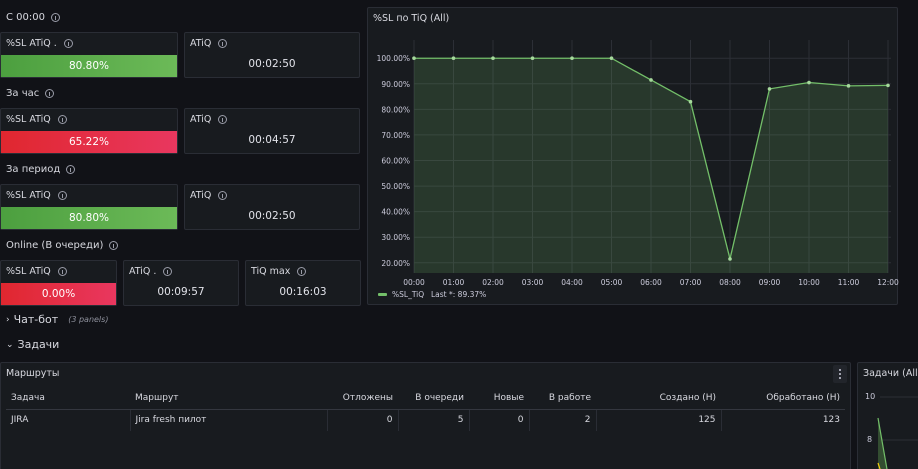  I want to click on table-cell: JIRA, so click(68, 420).